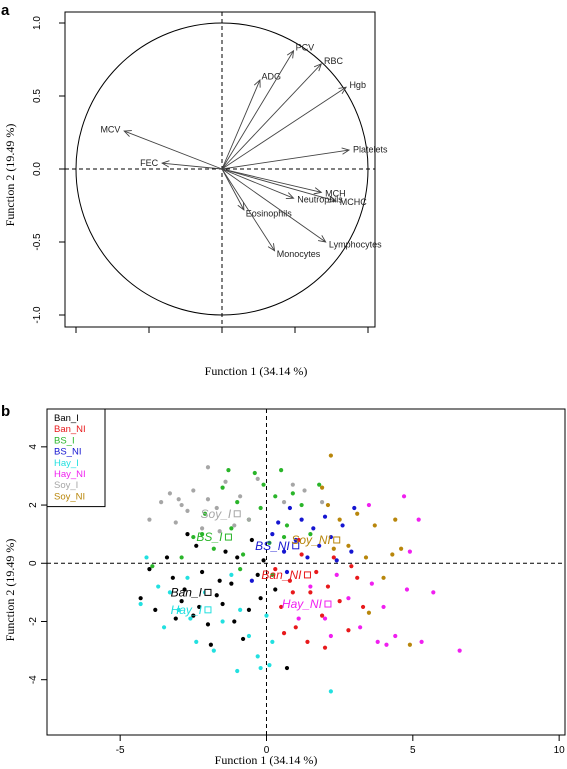  Describe the element at coordinates (127, 133) in the screenshot. I see `loading-arrowhead-mcv` at that location.